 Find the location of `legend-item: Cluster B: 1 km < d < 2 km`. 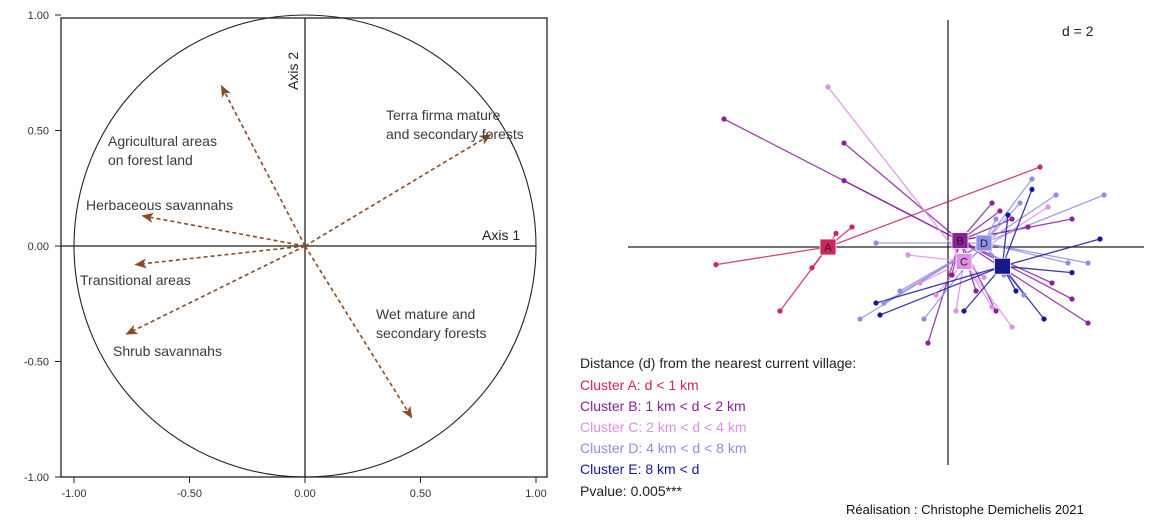

legend-item: Cluster B: 1 km < d < 2 km is located at coordinates (663, 406).